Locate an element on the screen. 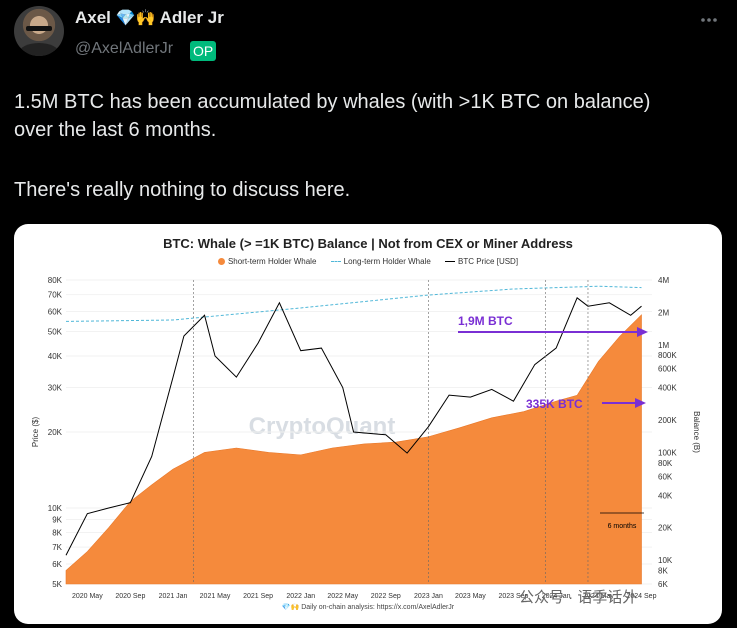 This screenshot has height=628, width=737. x-tick-label: 2023 Jan is located at coordinates (428, 596).